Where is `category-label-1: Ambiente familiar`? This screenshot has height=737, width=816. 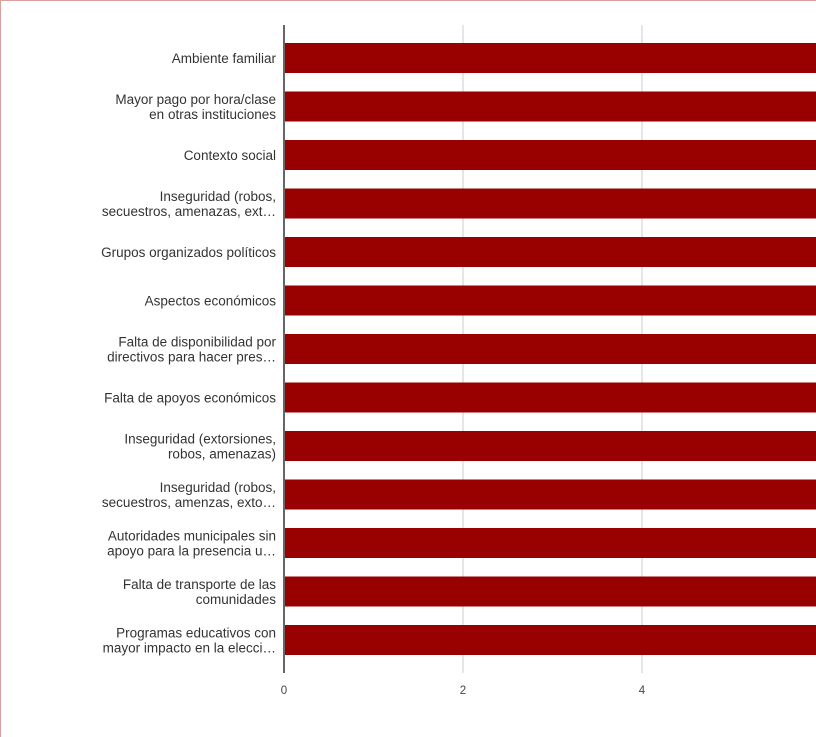
category-label-1: Ambiente familiar is located at coordinates (224, 58).